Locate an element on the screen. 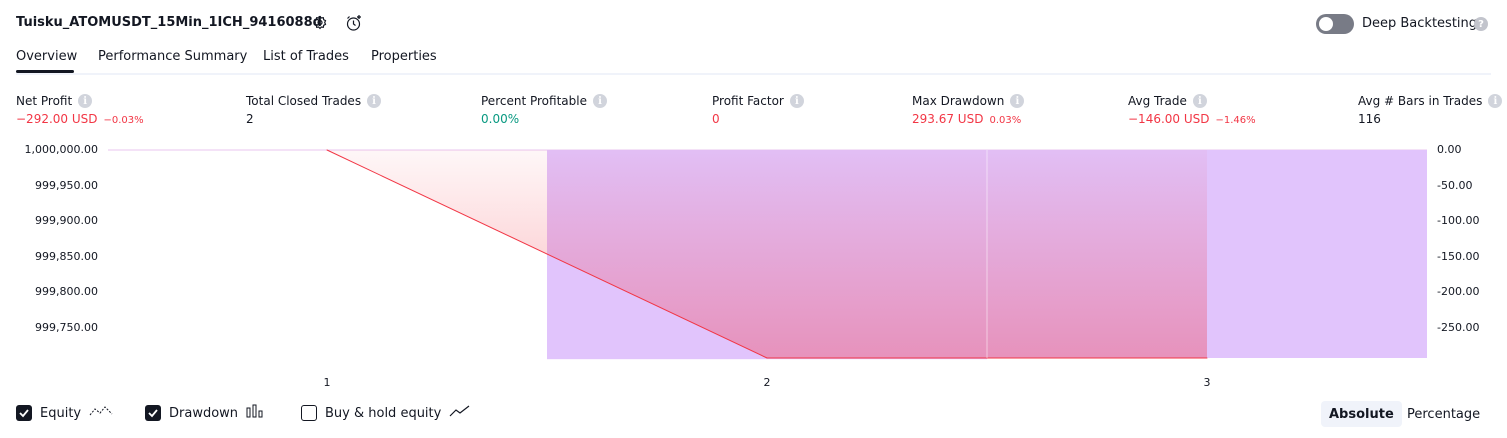 This screenshot has width=1507, height=438. metric-percent-profitable-value: 0.00% is located at coordinates (500, 119).